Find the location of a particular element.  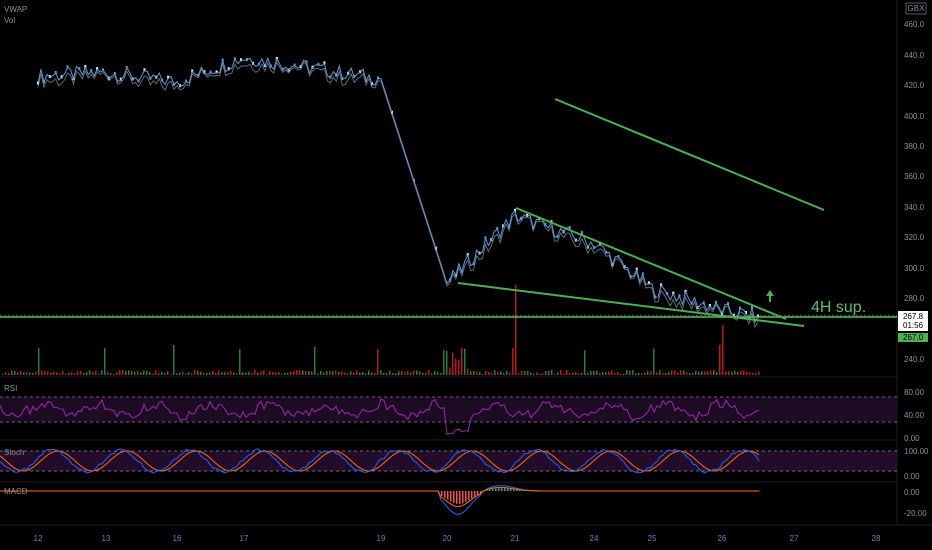

rsi-label: RSI is located at coordinates (10, 388).